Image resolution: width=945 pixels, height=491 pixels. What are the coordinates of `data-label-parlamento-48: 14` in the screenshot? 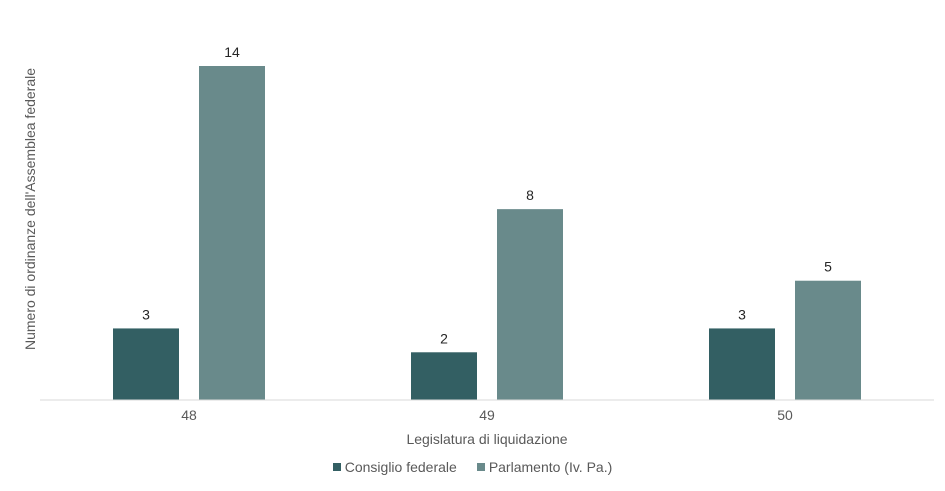 It's located at (232, 52).